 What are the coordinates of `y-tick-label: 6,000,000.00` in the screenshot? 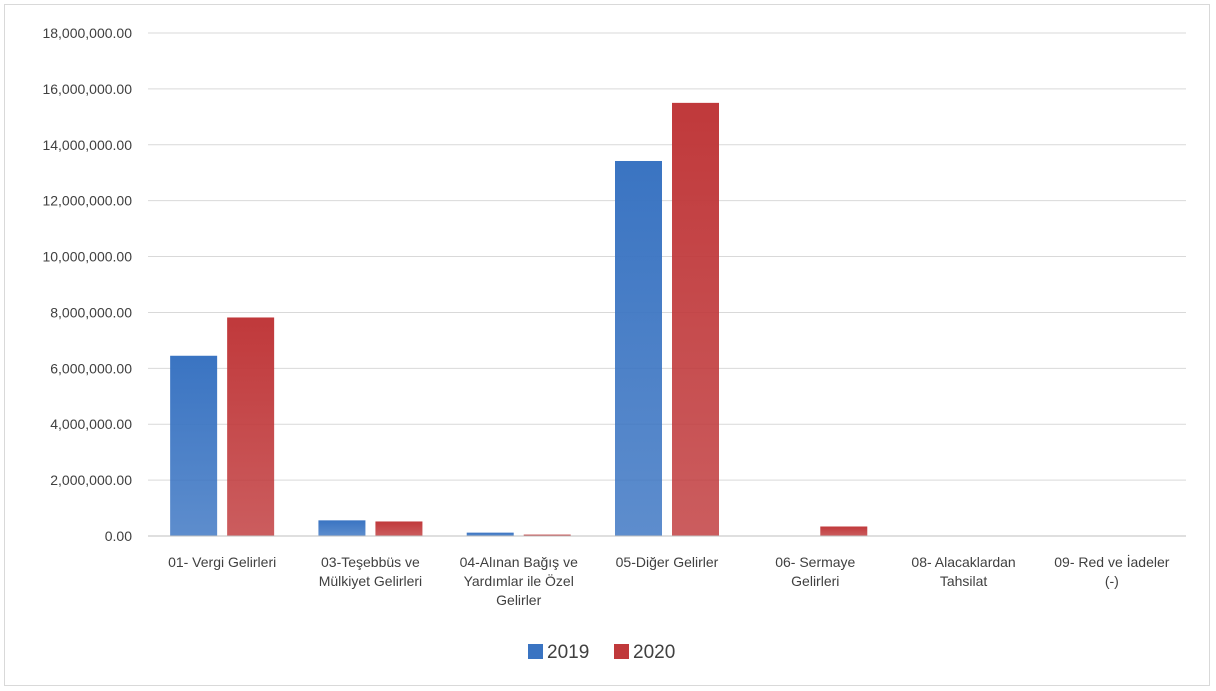 It's located at (91, 368).